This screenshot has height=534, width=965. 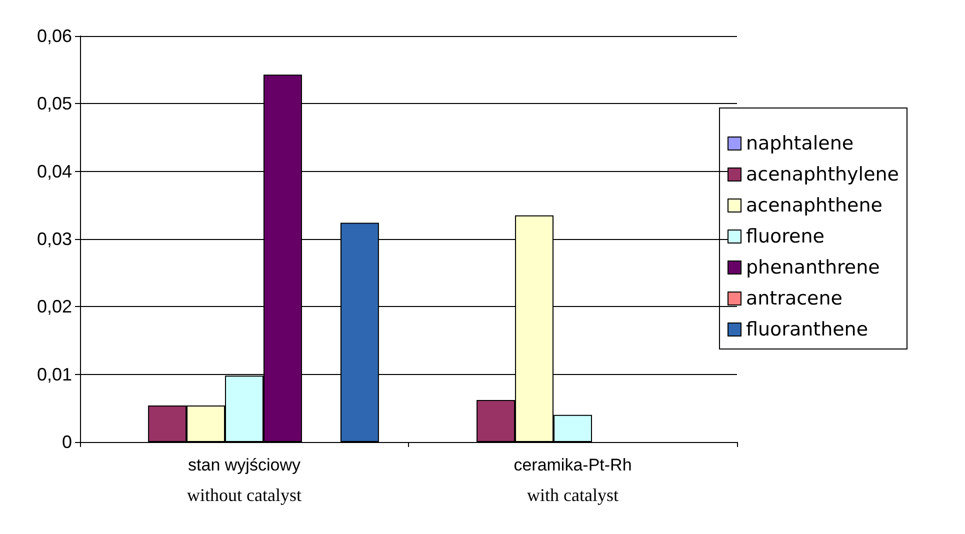 What do you see at coordinates (54, 239) in the screenshot?
I see `y-tick-label: 0,03` at bounding box center [54, 239].